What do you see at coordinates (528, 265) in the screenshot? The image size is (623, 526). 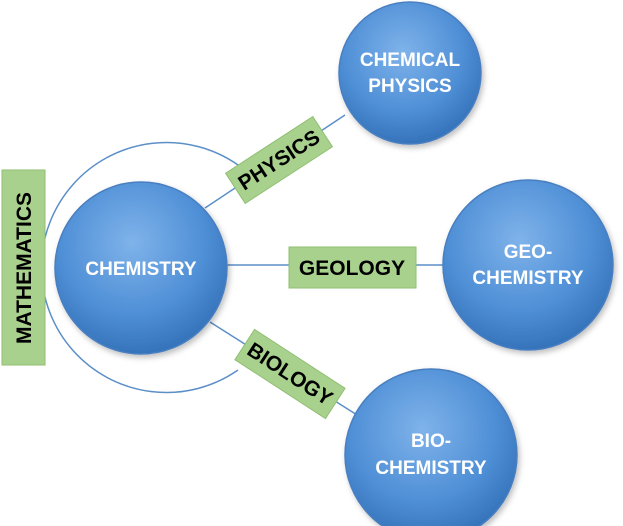 I see `geochemistry-circle: GEO- CHEMISTRY` at bounding box center [528, 265].